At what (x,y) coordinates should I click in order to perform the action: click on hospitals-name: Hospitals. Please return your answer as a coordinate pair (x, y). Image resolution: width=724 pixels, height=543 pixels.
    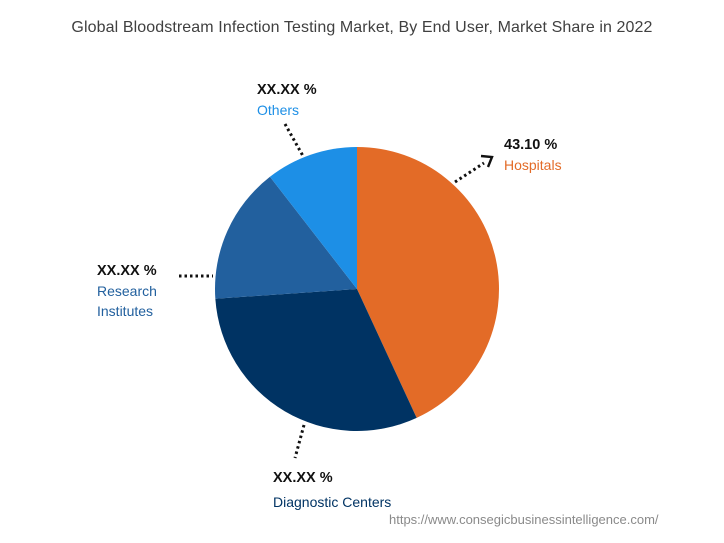
    Looking at the image, I should click on (533, 165).